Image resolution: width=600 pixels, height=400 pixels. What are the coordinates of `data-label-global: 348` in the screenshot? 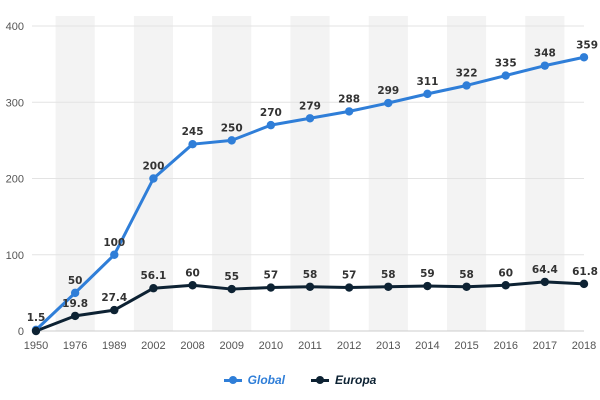 It's located at (545, 54).